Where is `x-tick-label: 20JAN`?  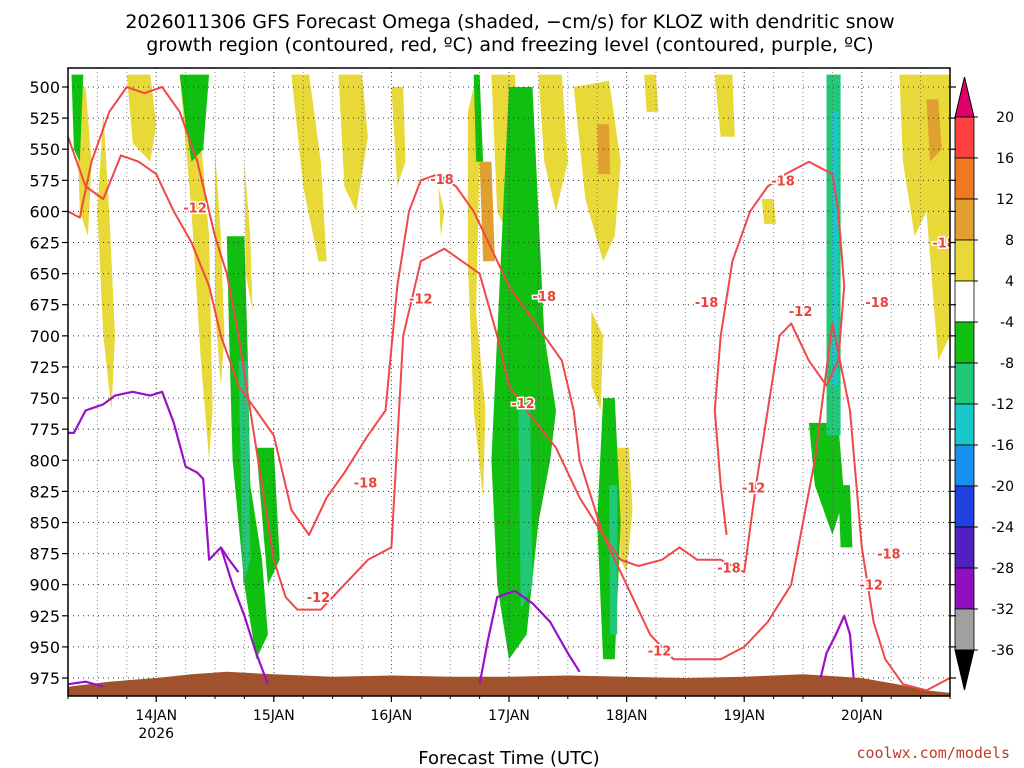
x-tick-label: 20JAN is located at coordinates (862, 716).